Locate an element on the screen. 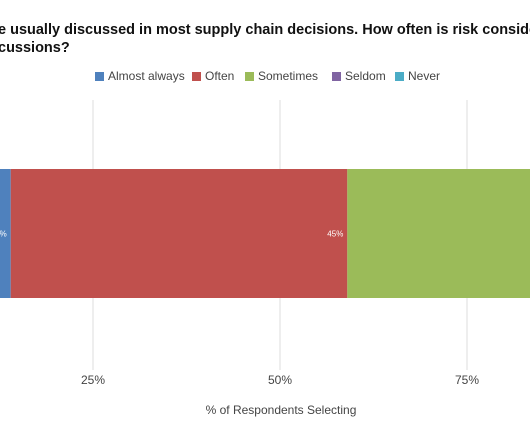 Image resolution: width=530 pixels, height=442 pixels. chart-title: cussions? is located at coordinates (35, 48).